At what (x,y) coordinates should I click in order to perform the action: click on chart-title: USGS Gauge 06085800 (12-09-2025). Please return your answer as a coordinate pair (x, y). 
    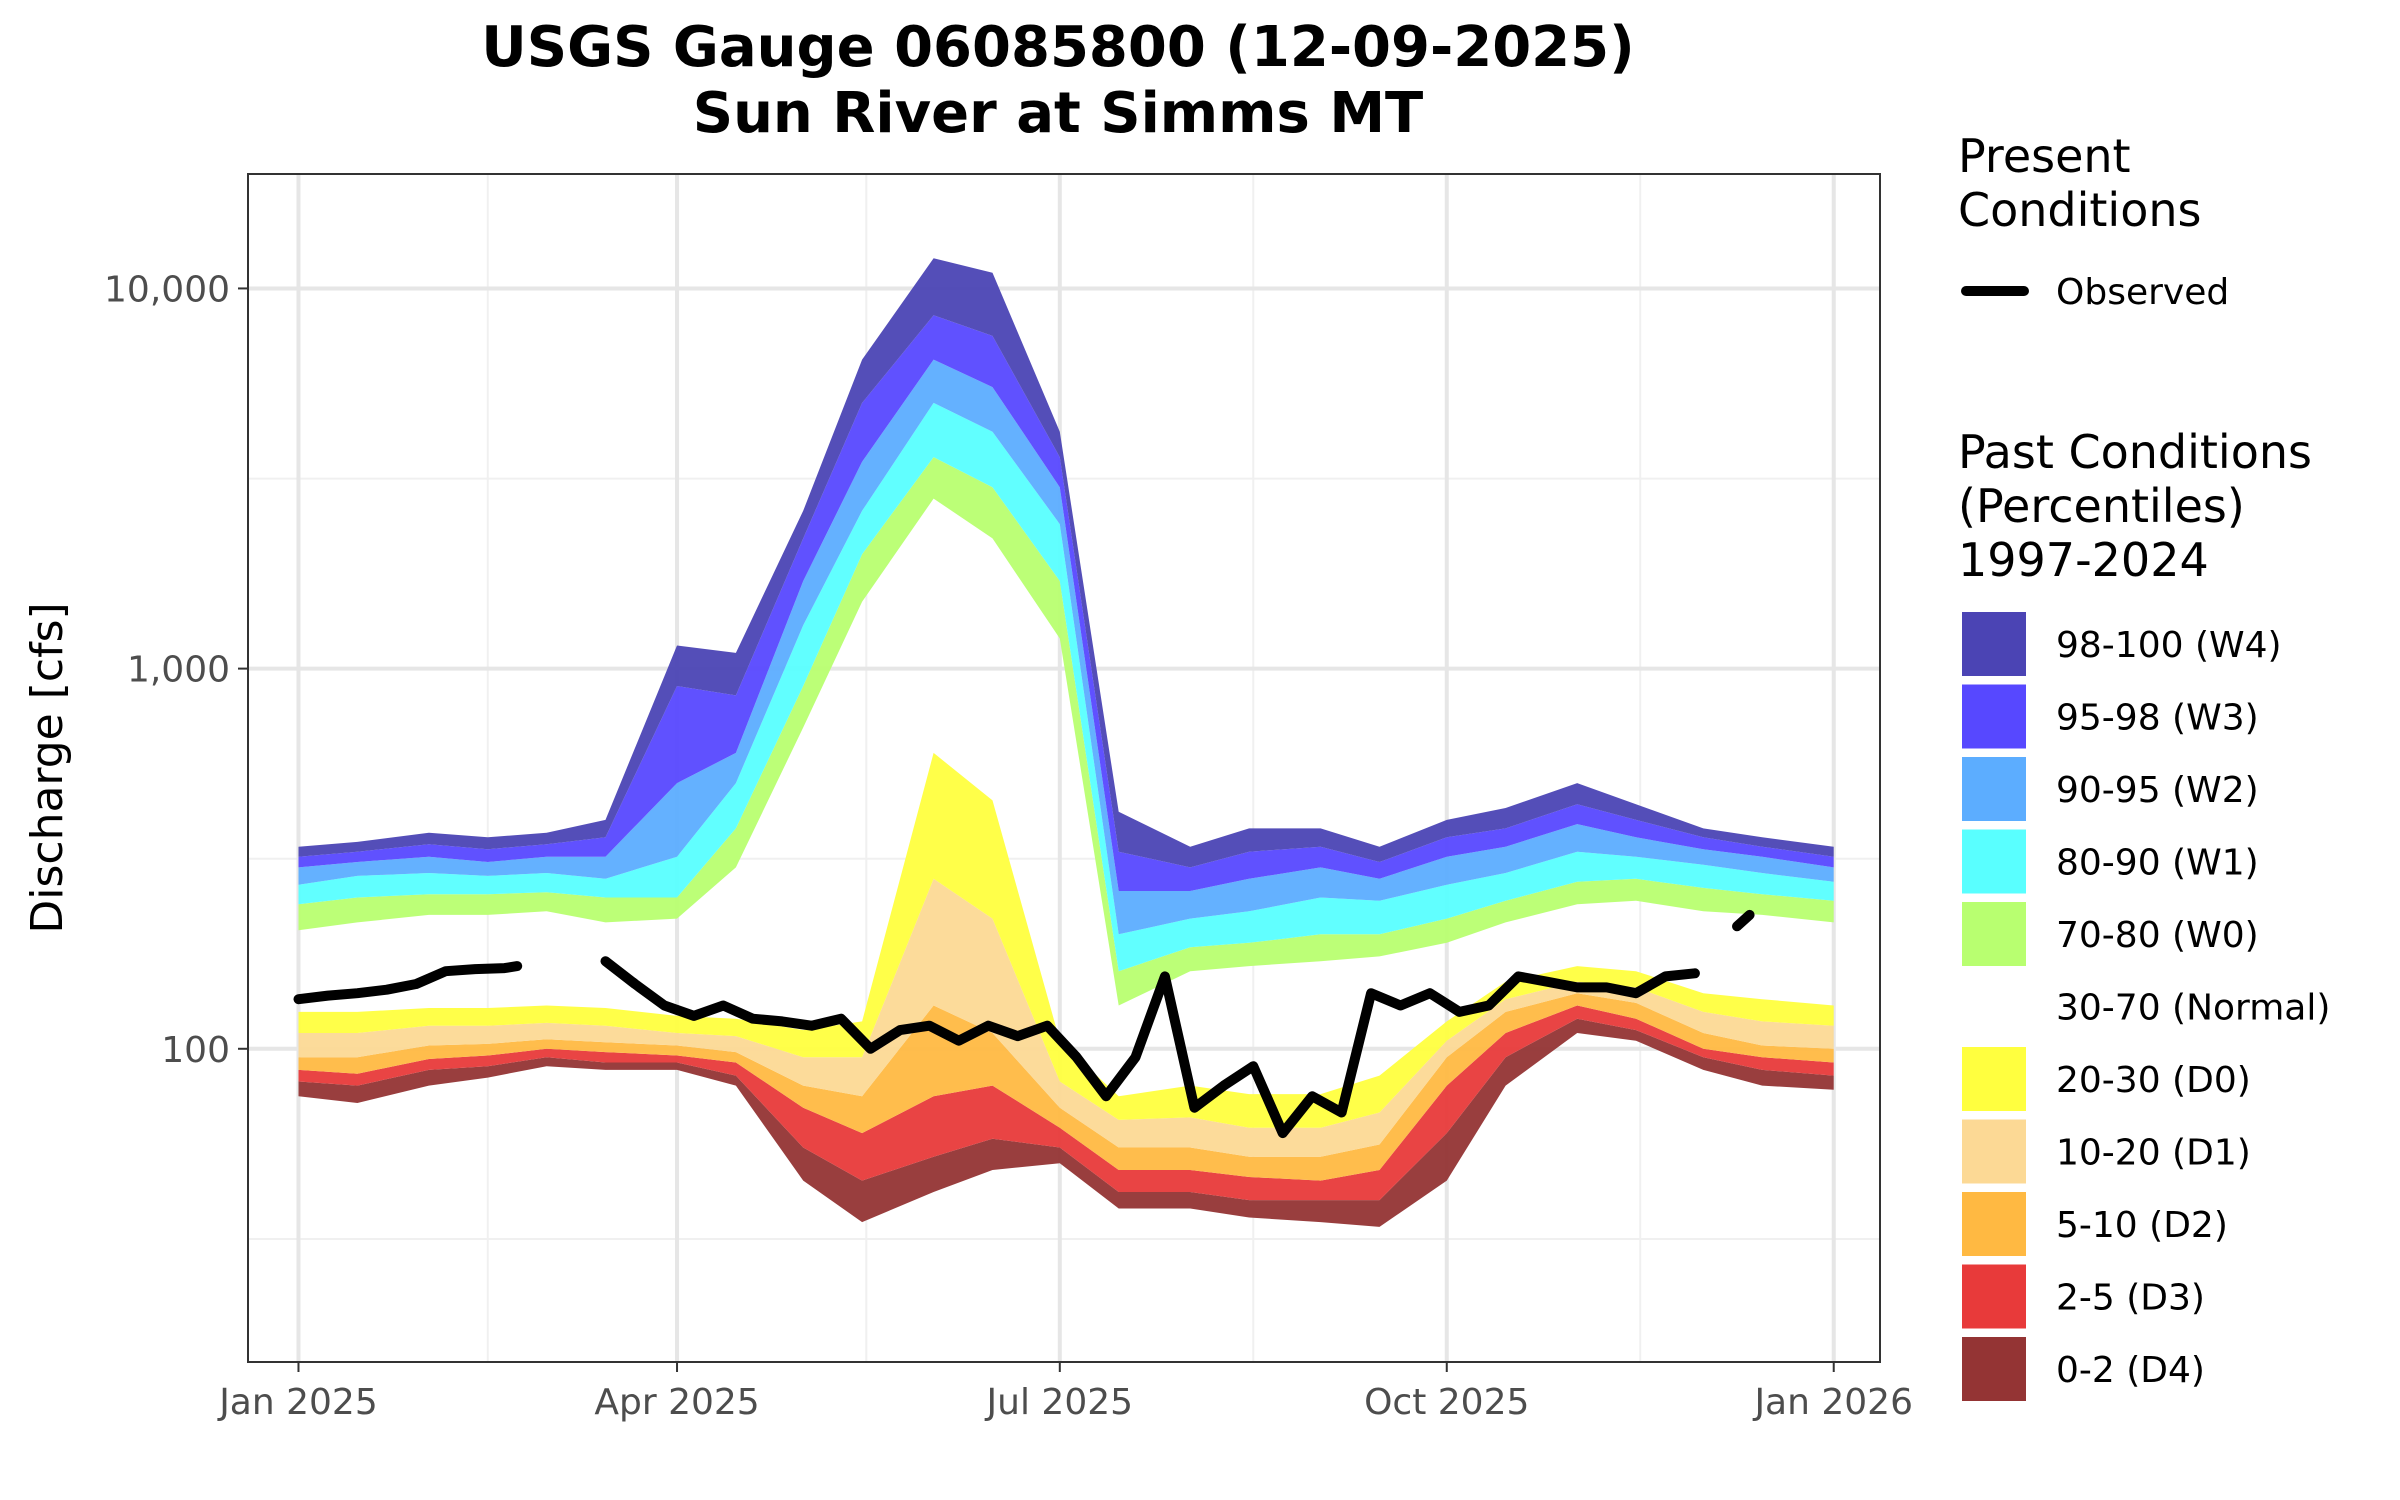
    Looking at the image, I should click on (1057, 47).